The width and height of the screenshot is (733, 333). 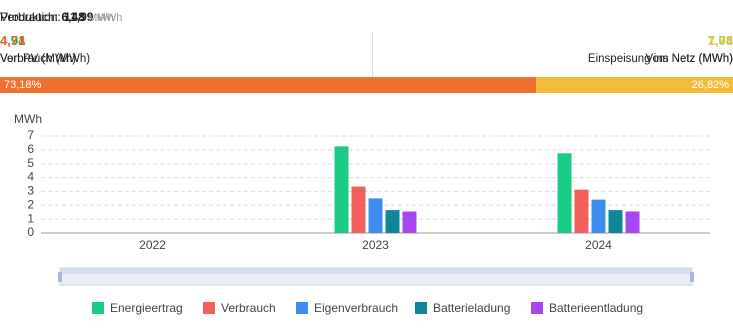 I want to click on y-tick-label: 2, so click(x=30, y=204).